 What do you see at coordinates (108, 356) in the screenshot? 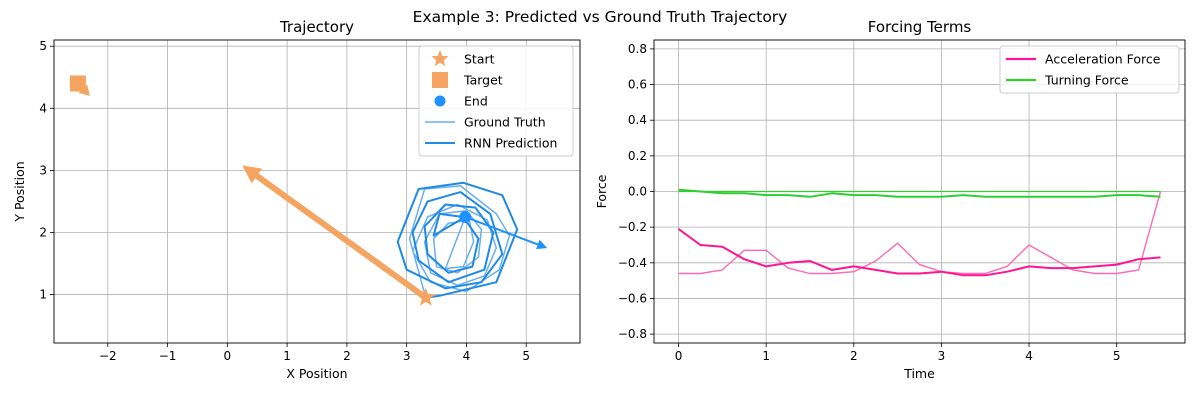
I see `x-tick-label: −2` at bounding box center [108, 356].